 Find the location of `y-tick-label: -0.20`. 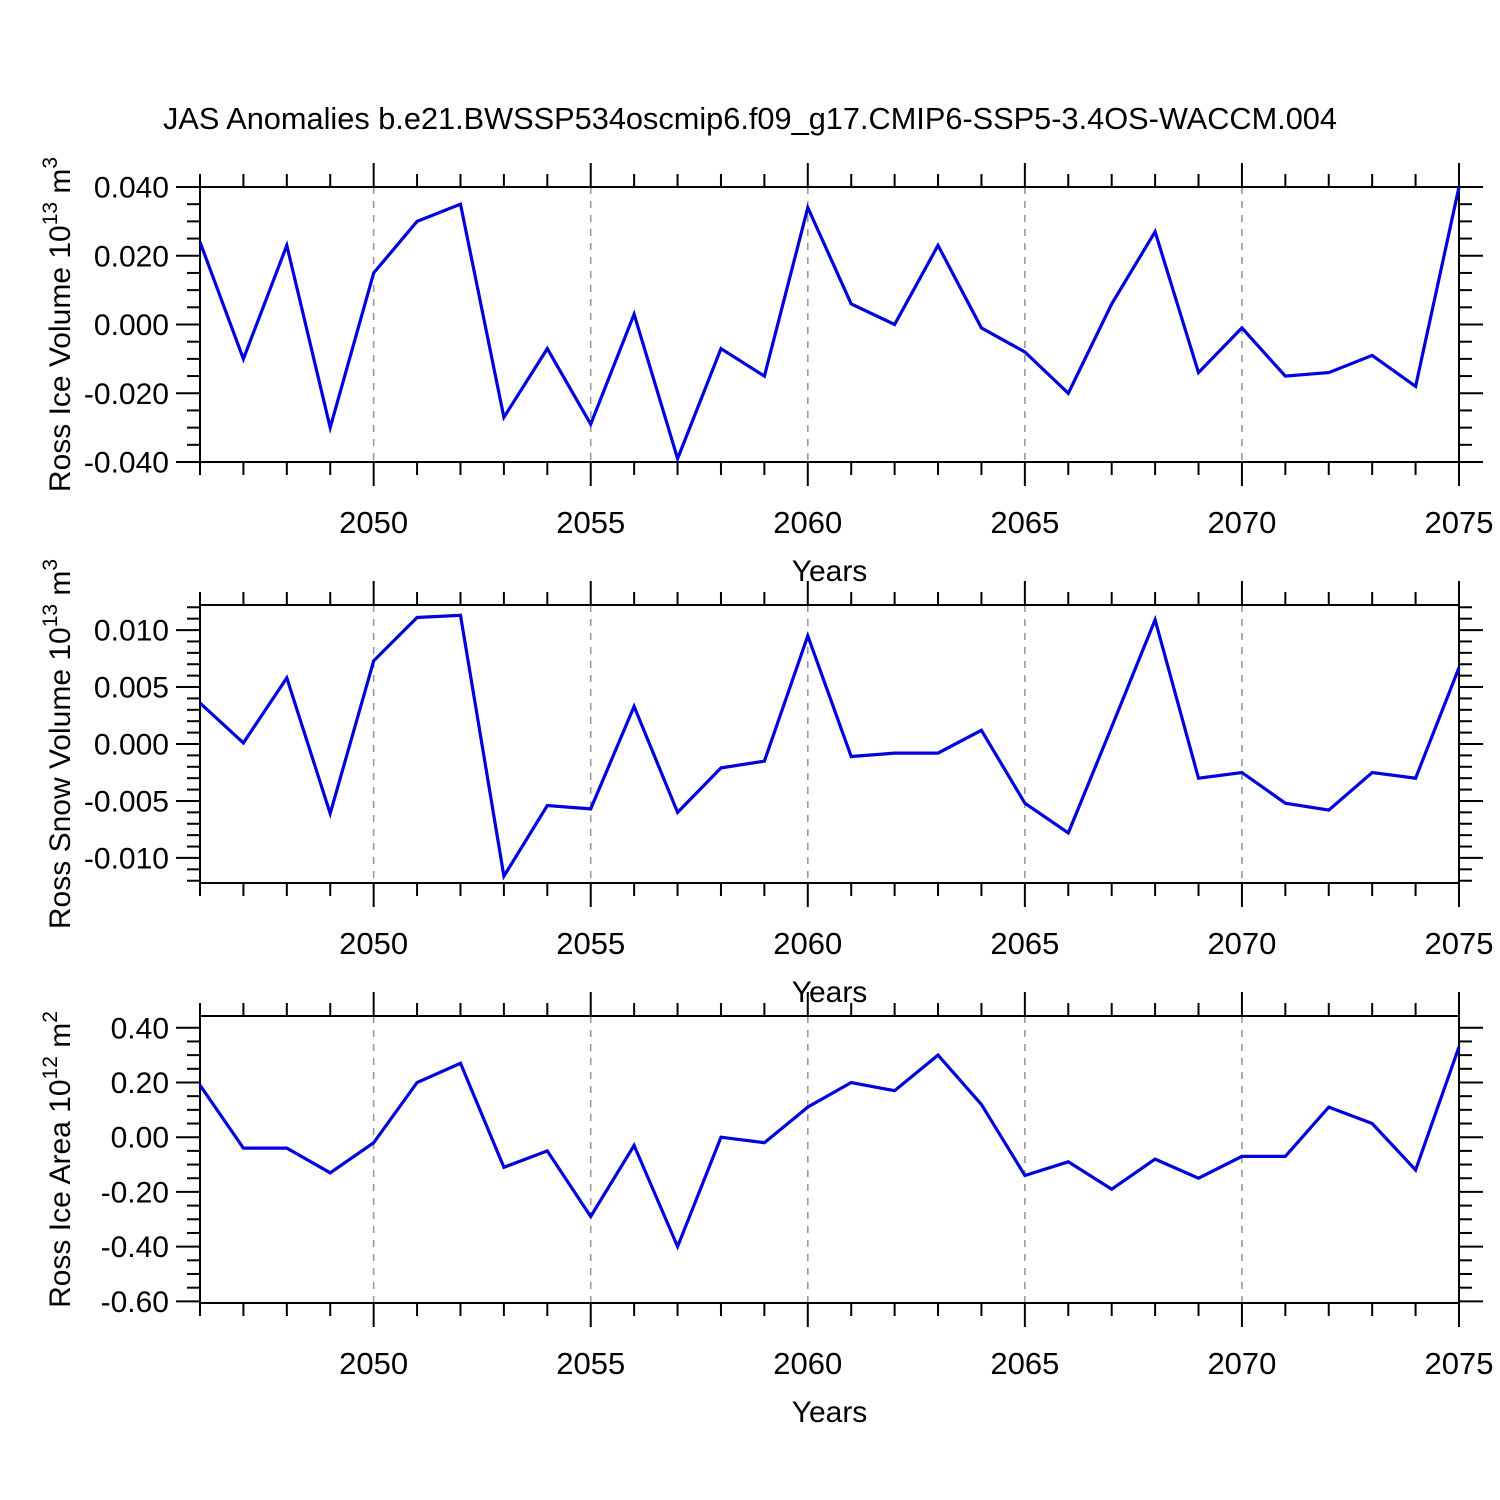

y-tick-label: -0.20 is located at coordinates (135, 1192).